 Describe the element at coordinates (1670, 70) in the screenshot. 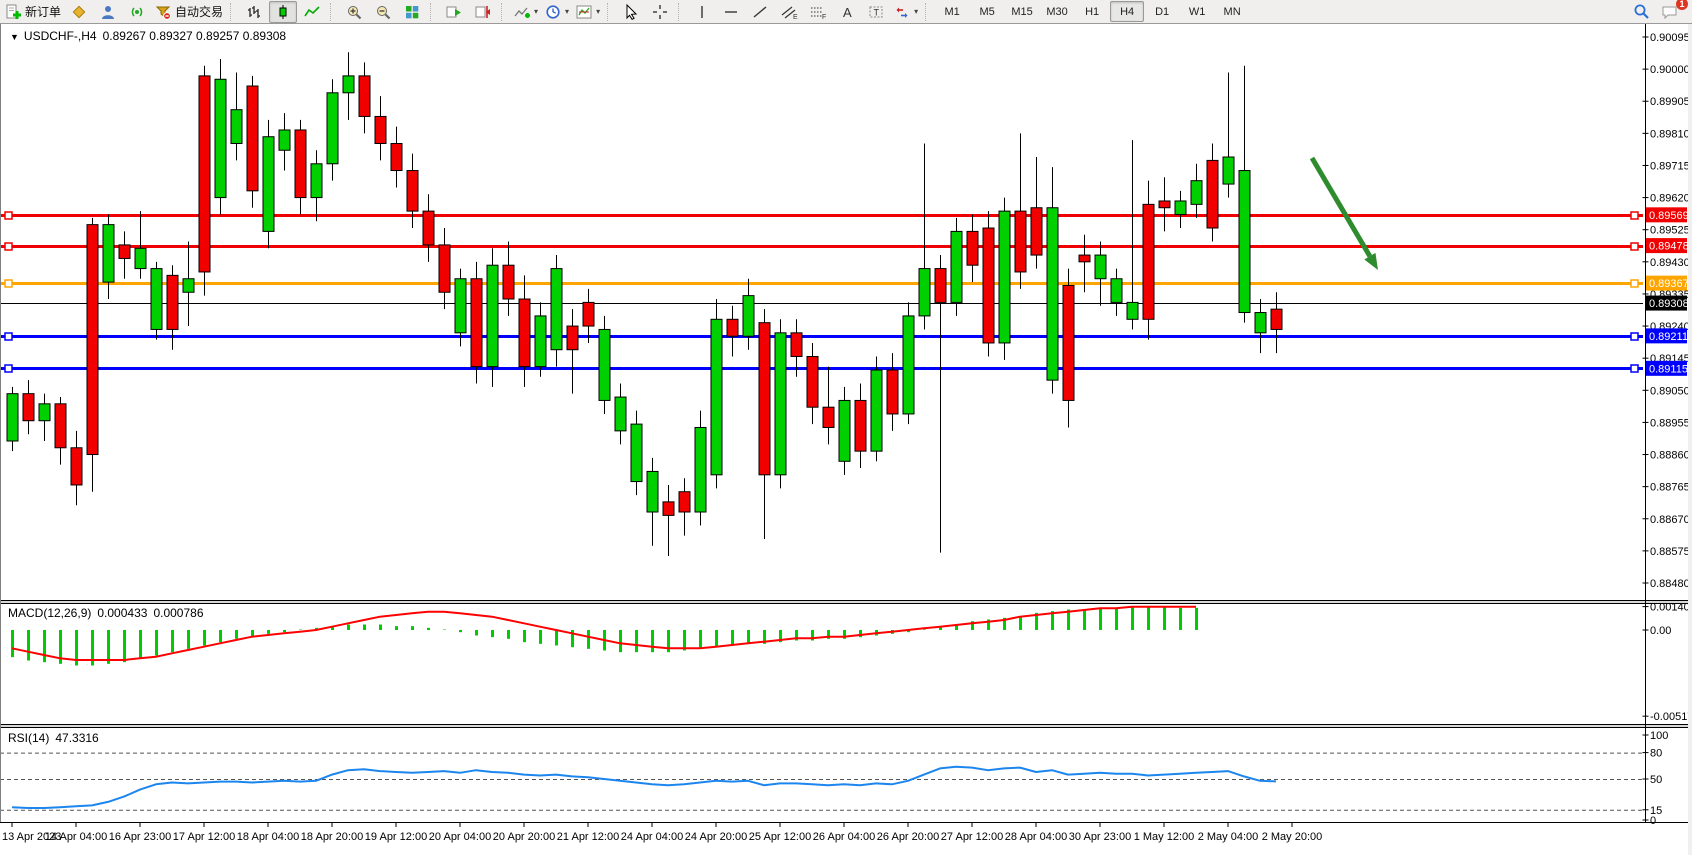

I see `price-axis-tick-label: 0.90000` at that location.